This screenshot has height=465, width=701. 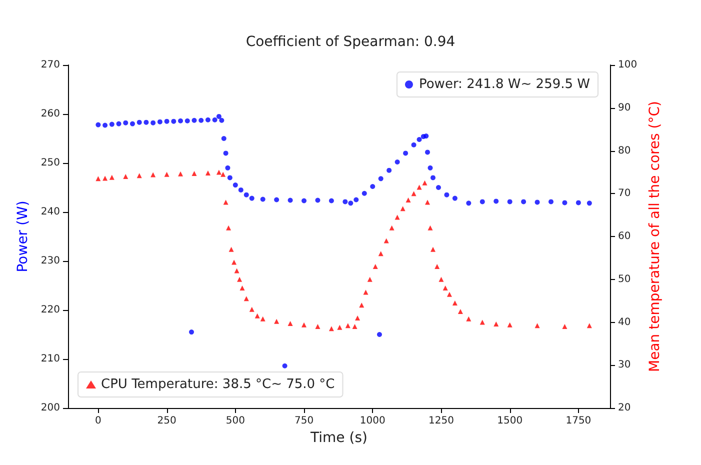 I want to click on y-tick-label: 220, so click(x=50, y=310).